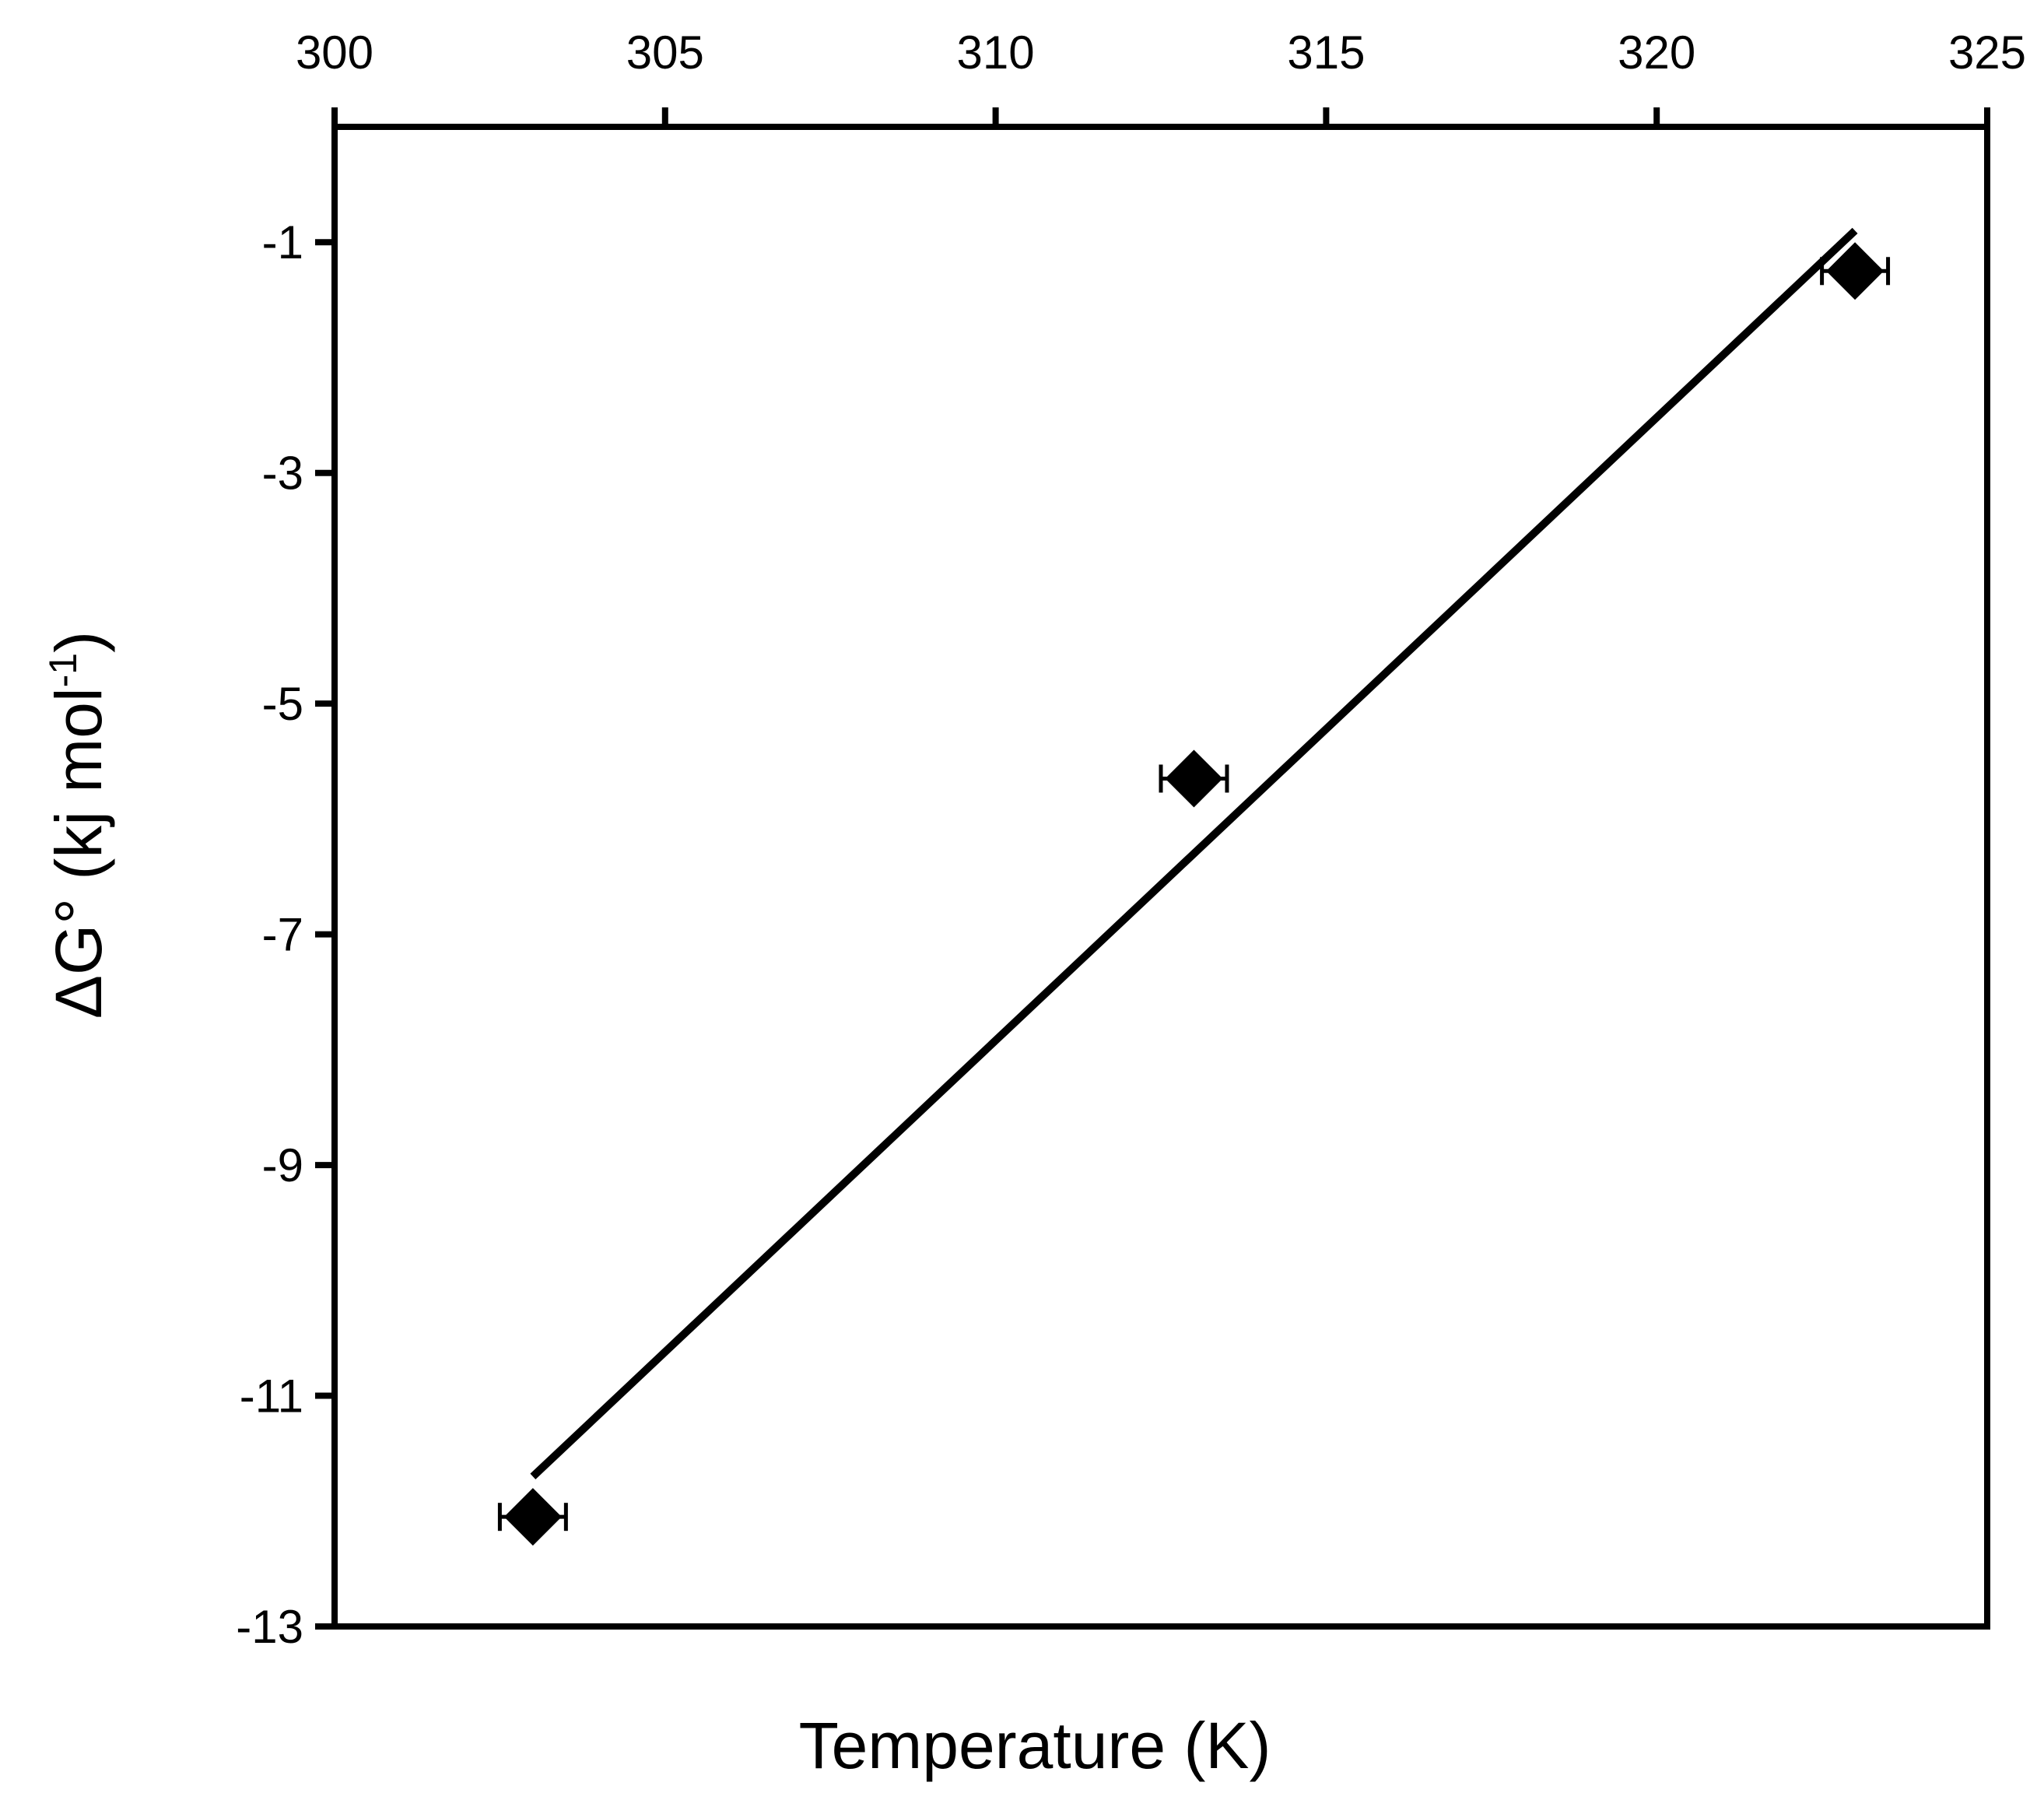 This screenshot has height=1807, width=2044. What do you see at coordinates (283, 242) in the screenshot?
I see `y-tick-label: -1` at bounding box center [283, 242].